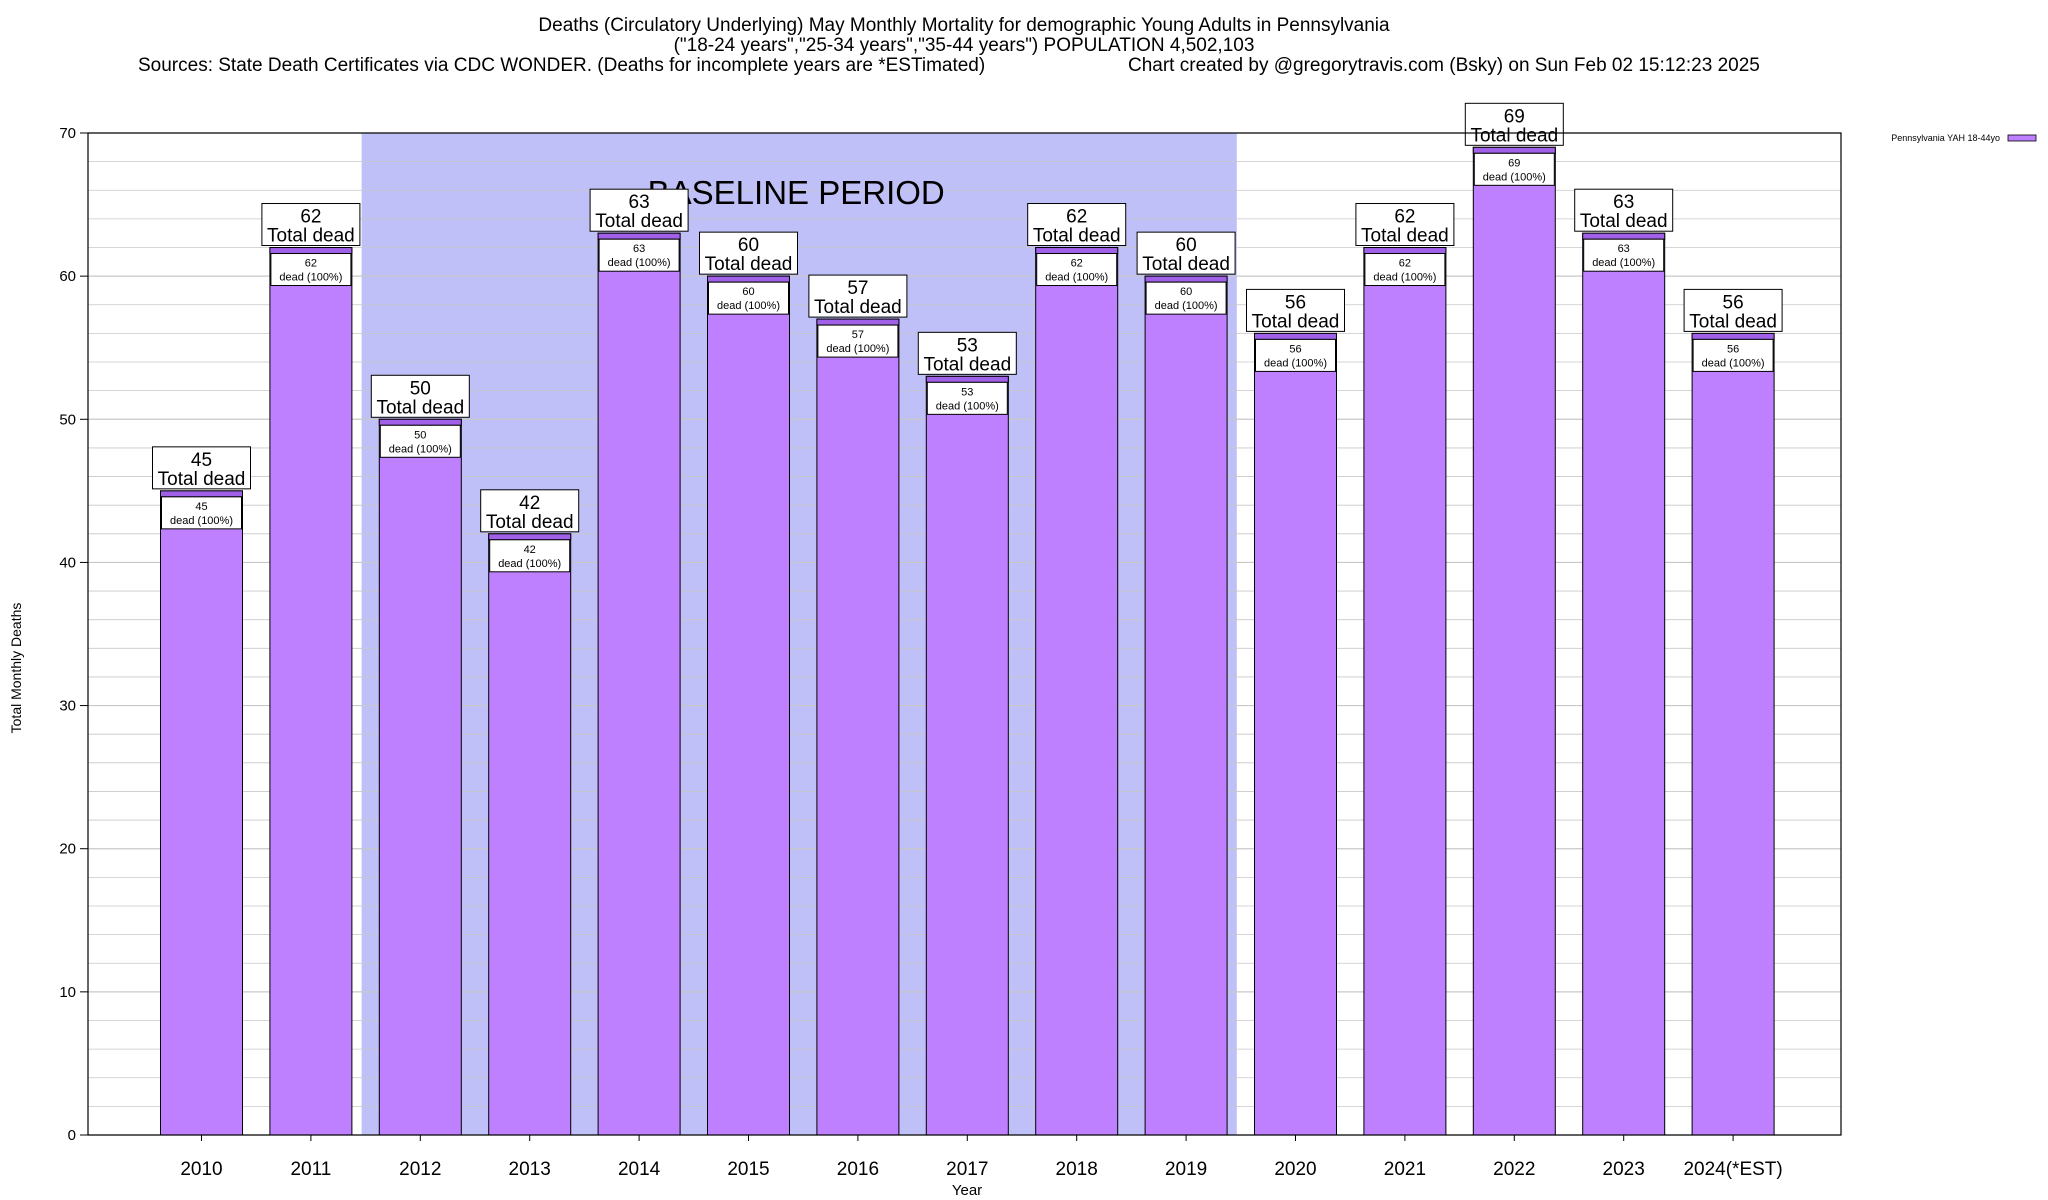 The width and height of the screenshot is (2048, 1200). I want to click on total-label-value: 56, so click(1295, 302).